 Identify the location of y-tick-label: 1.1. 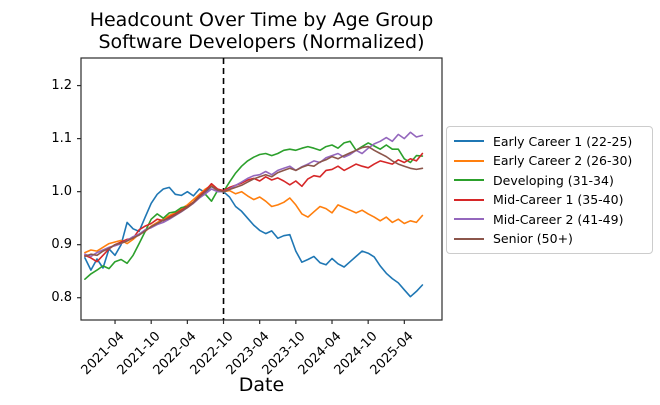
(61, 138).